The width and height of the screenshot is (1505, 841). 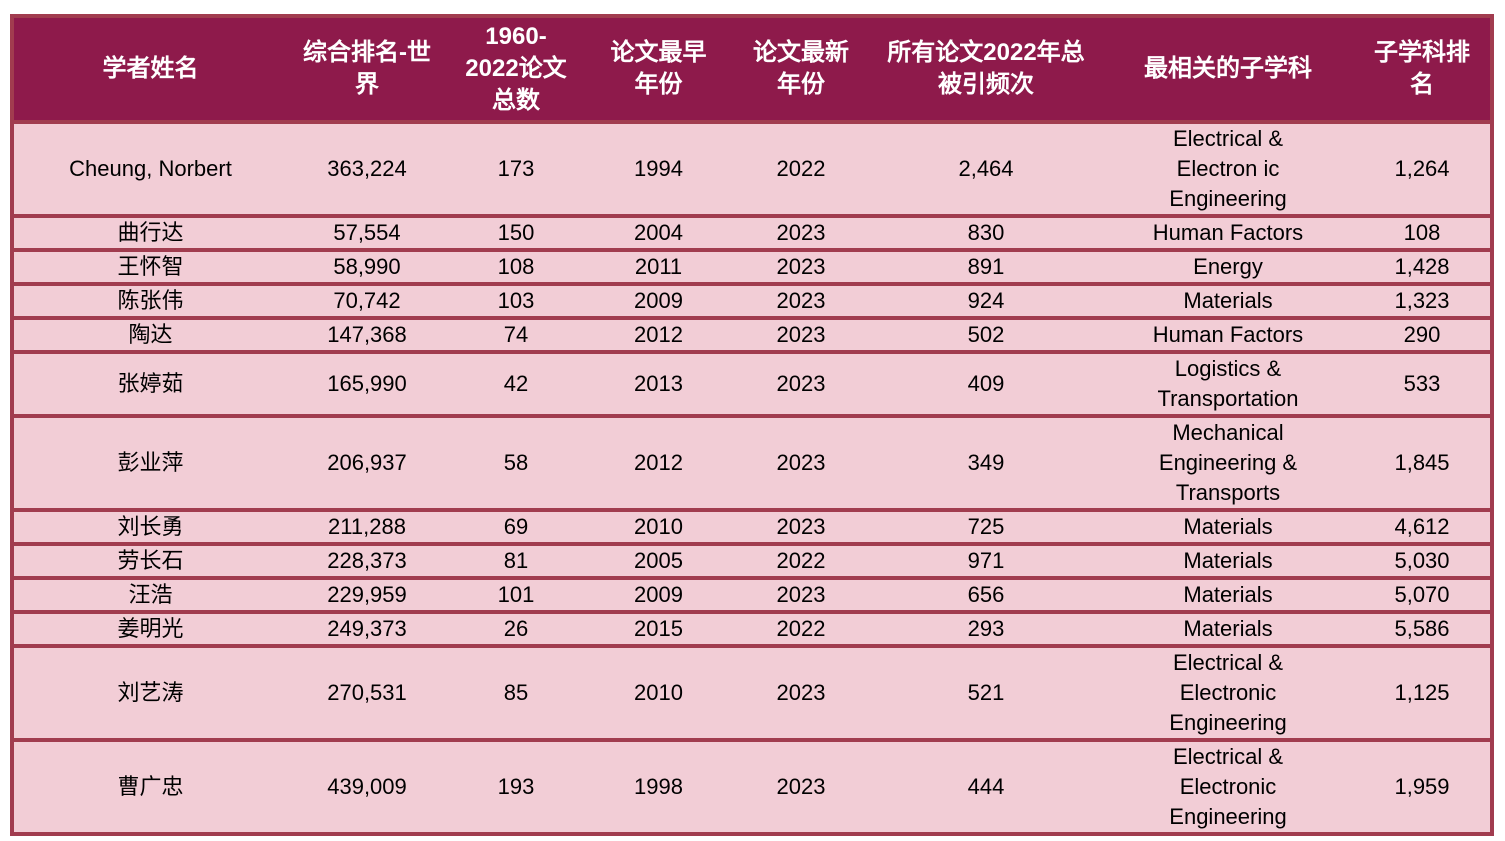 I want to click on cell-subfield_rank: 5,070, so click(x=1423, y=594).